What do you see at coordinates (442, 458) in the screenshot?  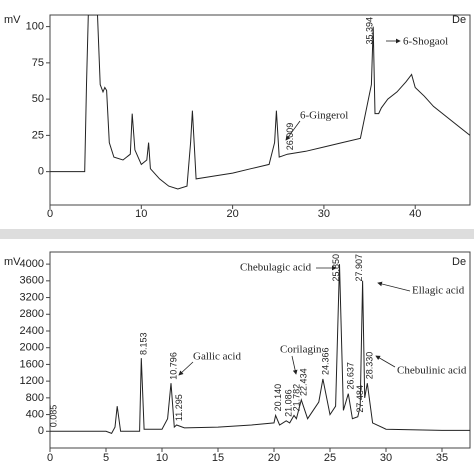 I see `x-tick-label: 35` at bounding box center [442, 458].